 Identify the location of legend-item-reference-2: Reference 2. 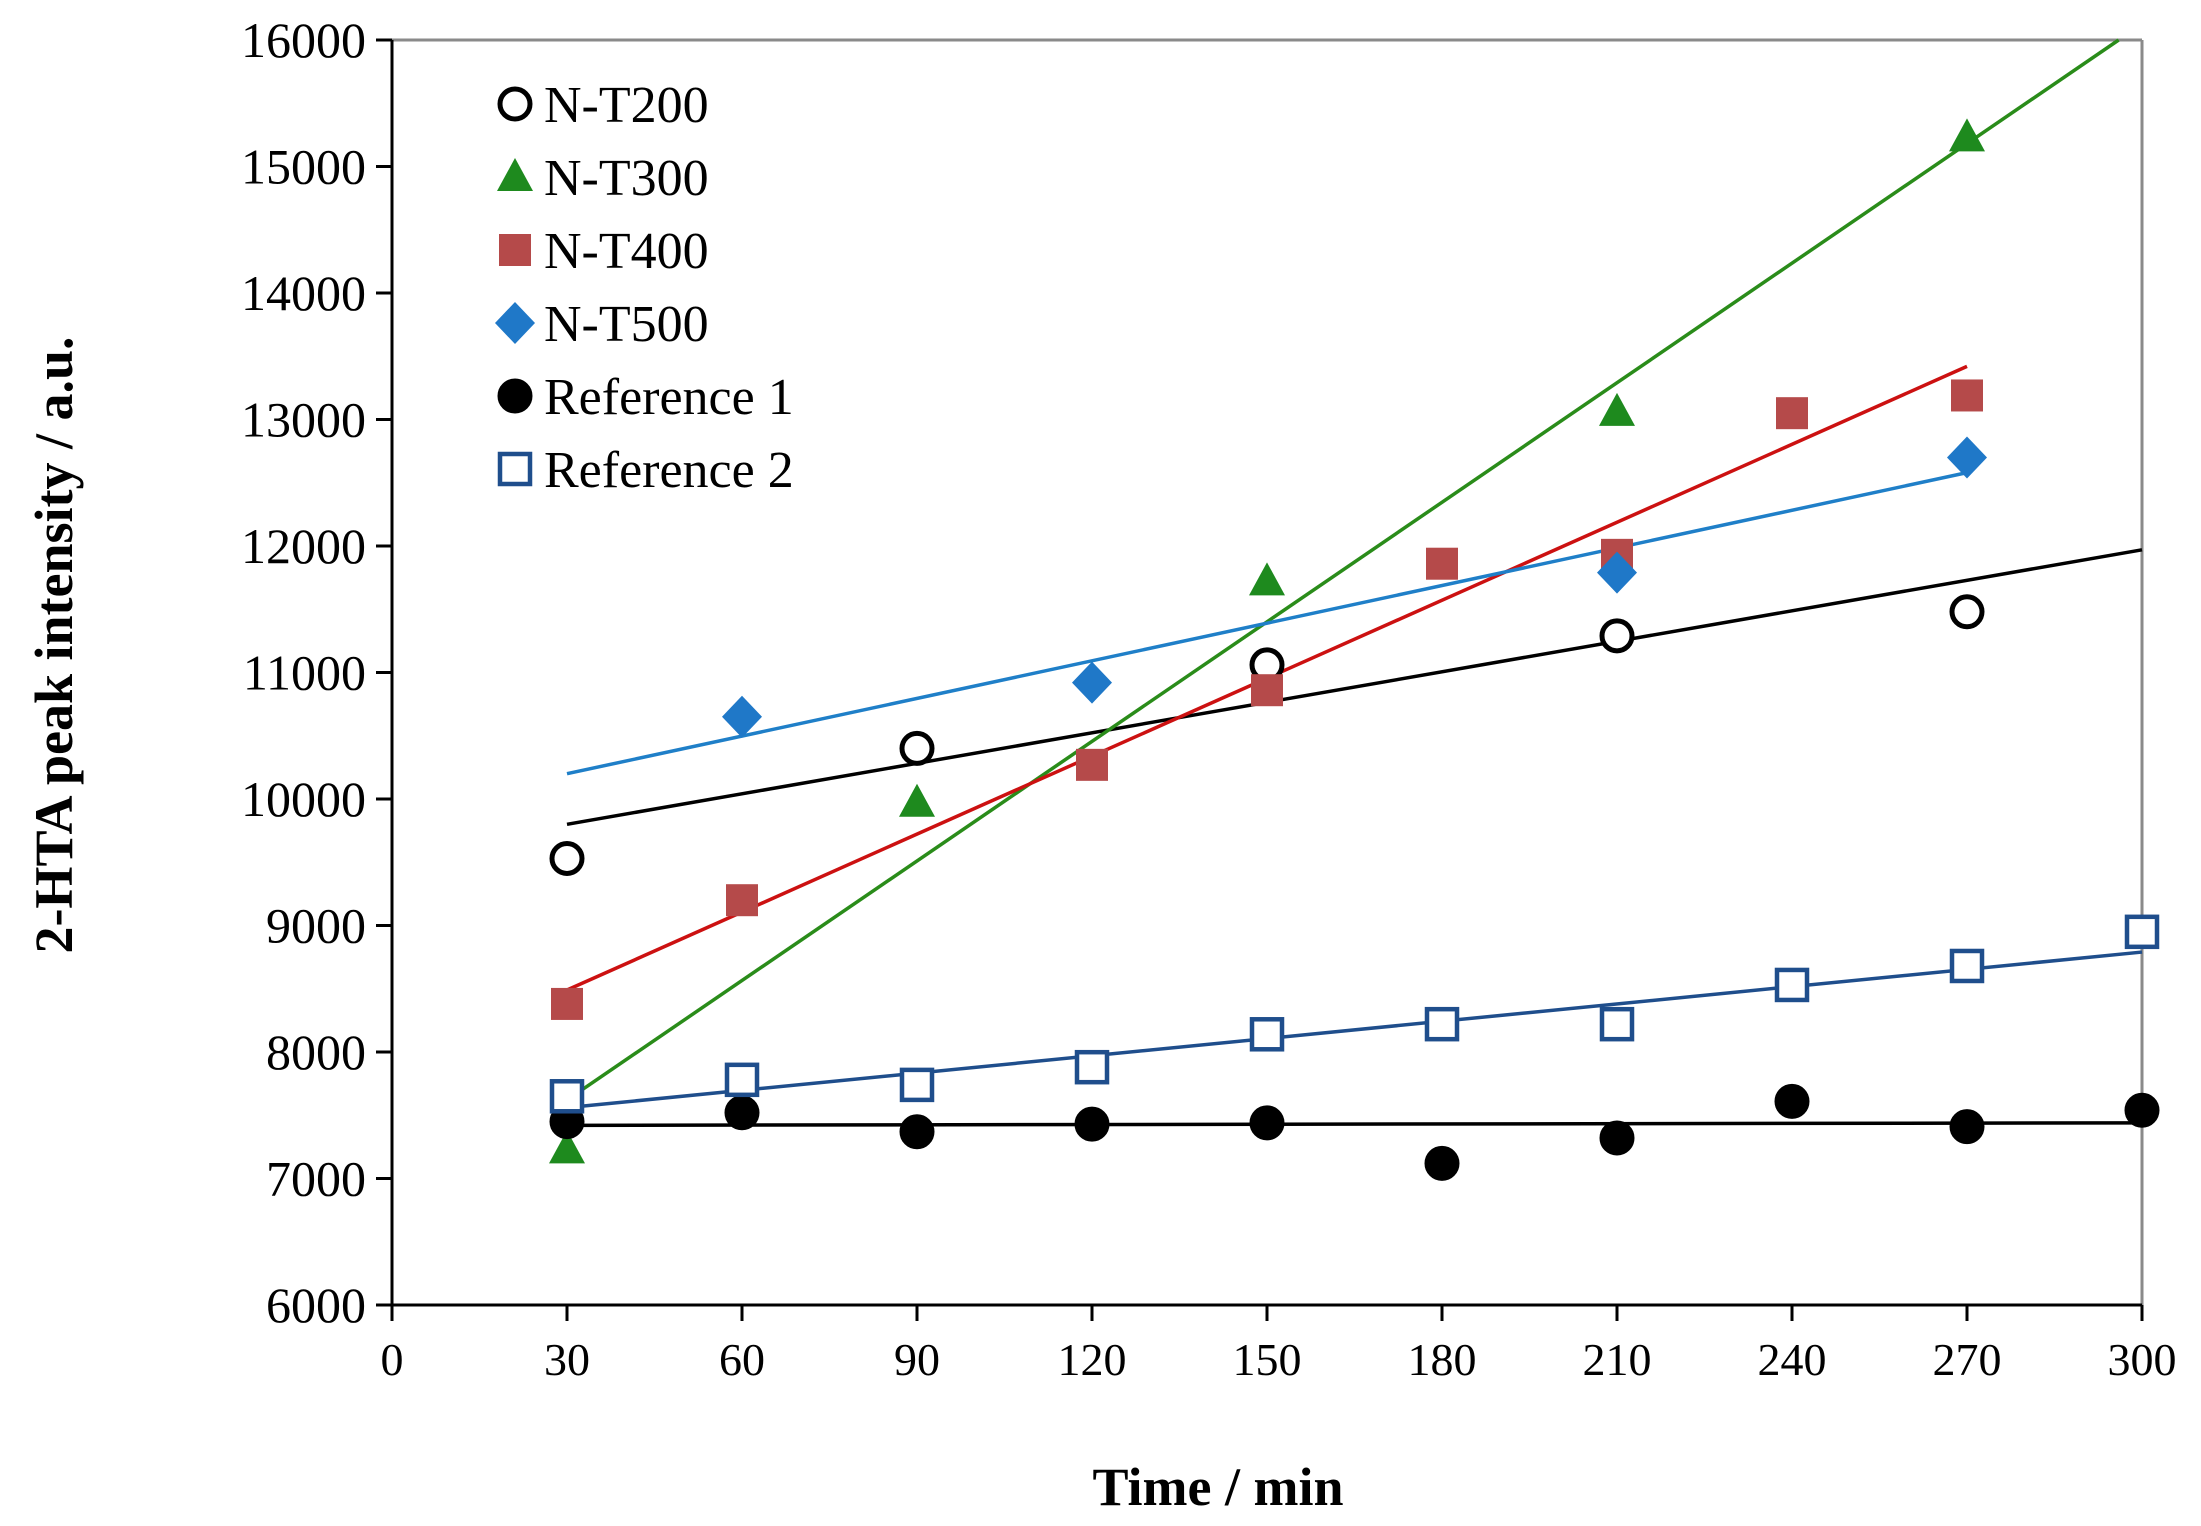
(645, 470).